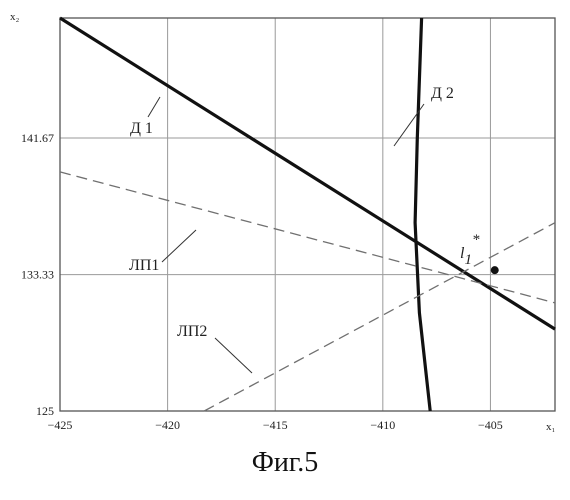 Image resolution: width=570 pixels, height=500 pixels. Describe the element at coordinates (382, 425) in the screenshot. I see `x-tick-label: −410` at that location.